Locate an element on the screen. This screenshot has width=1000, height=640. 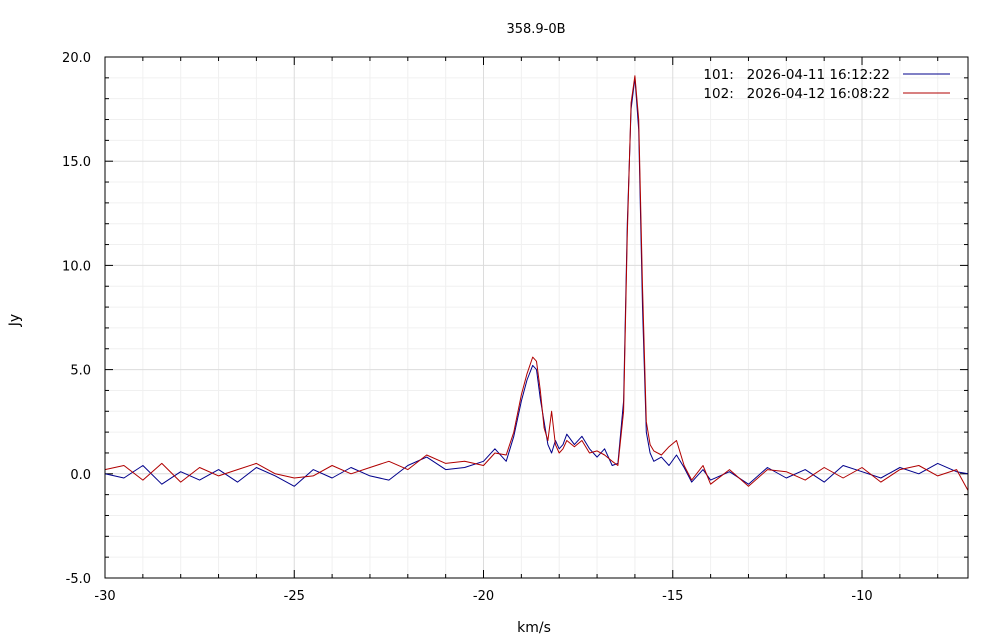
y-axis-label: Jy is located at coordinates (15, 320).